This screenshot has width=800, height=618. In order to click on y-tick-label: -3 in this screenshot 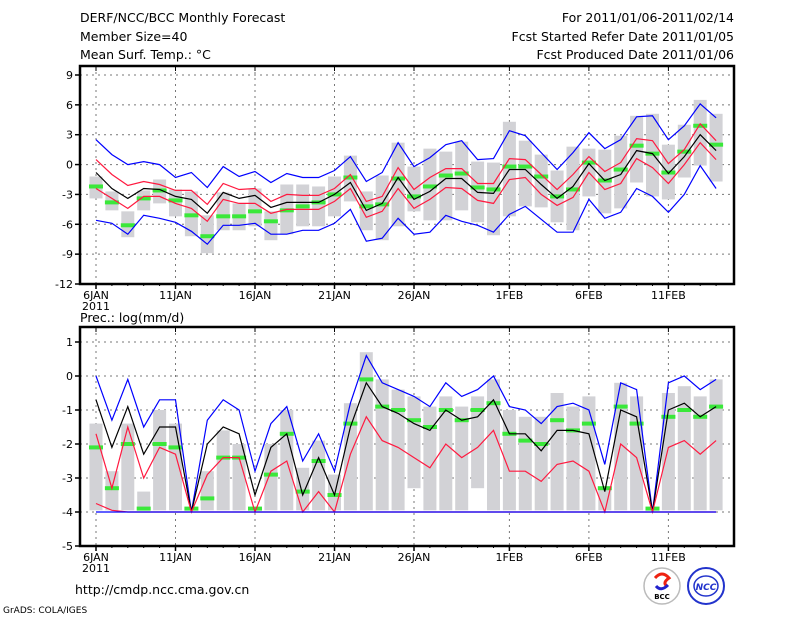, I will do `click(67, 194)`.